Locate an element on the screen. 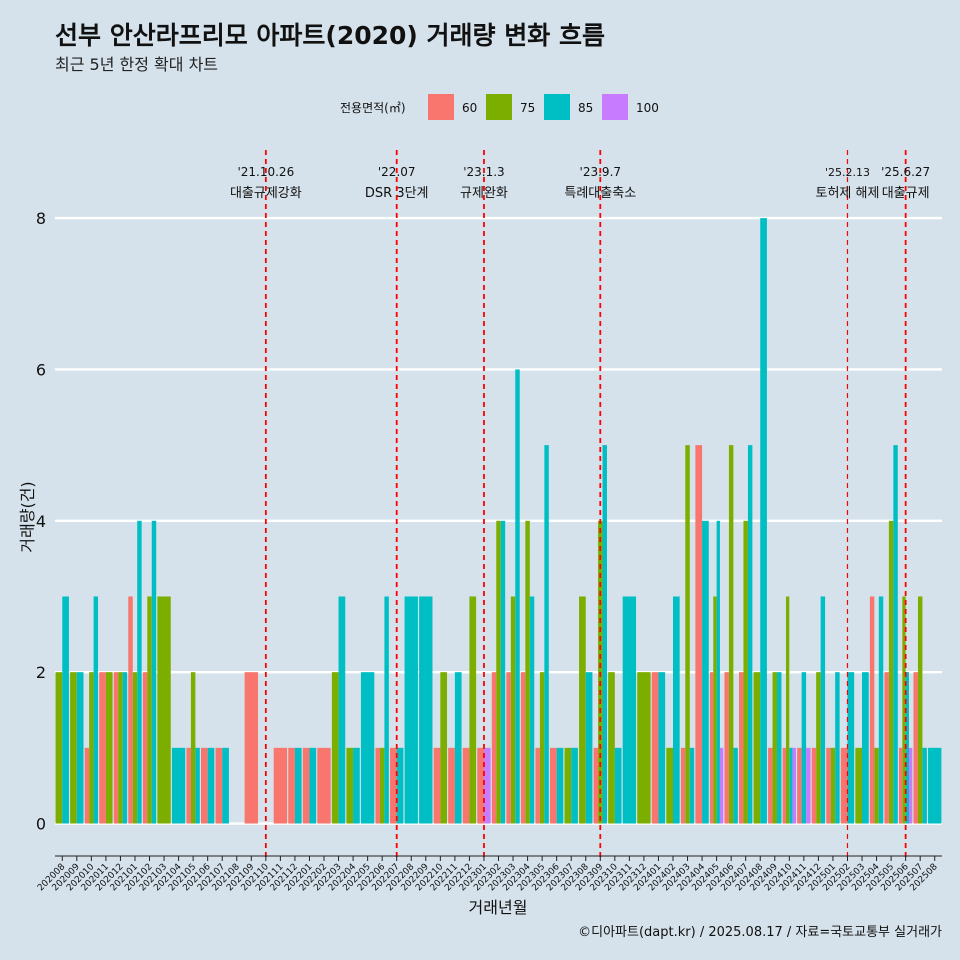  legend-label-60: 60 is located at coordinates (469, 108).